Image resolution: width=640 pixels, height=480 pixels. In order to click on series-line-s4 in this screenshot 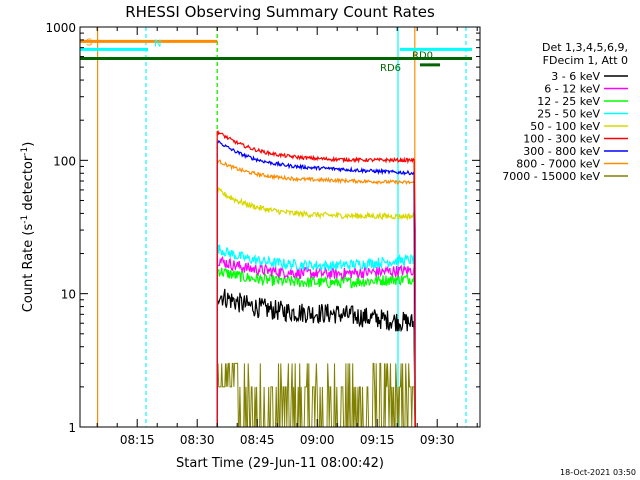, I will do `click(316, 335)`.